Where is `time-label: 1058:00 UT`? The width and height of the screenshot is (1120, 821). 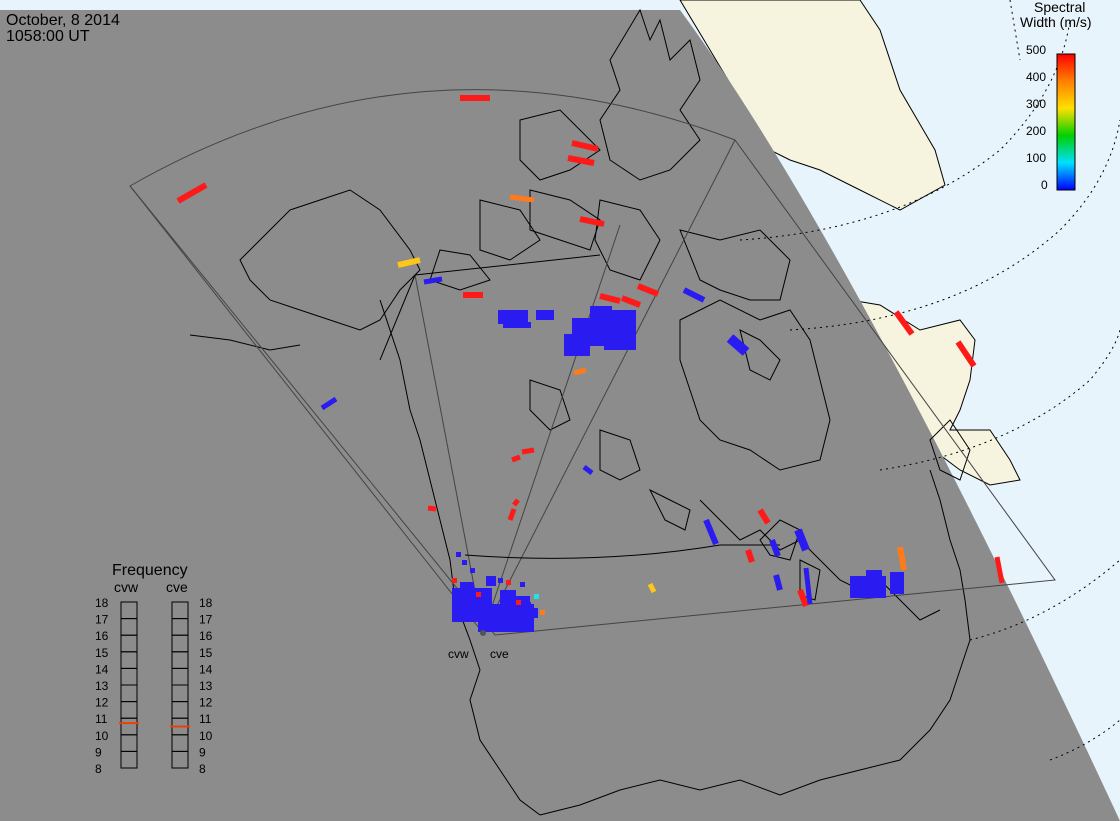
time-label: 1058:00 UT is located at coordinates (48, 36).